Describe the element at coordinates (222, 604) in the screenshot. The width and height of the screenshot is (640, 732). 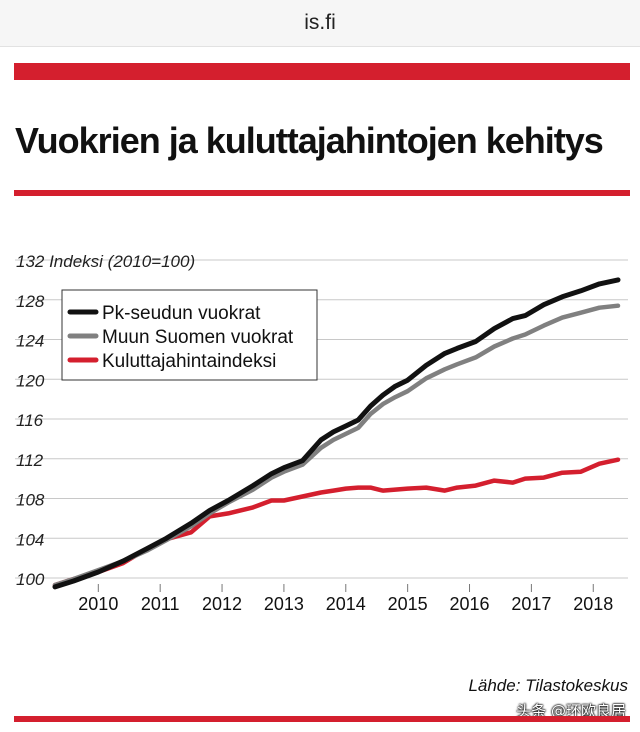
I see `x-tick-label: 2012` at that location.